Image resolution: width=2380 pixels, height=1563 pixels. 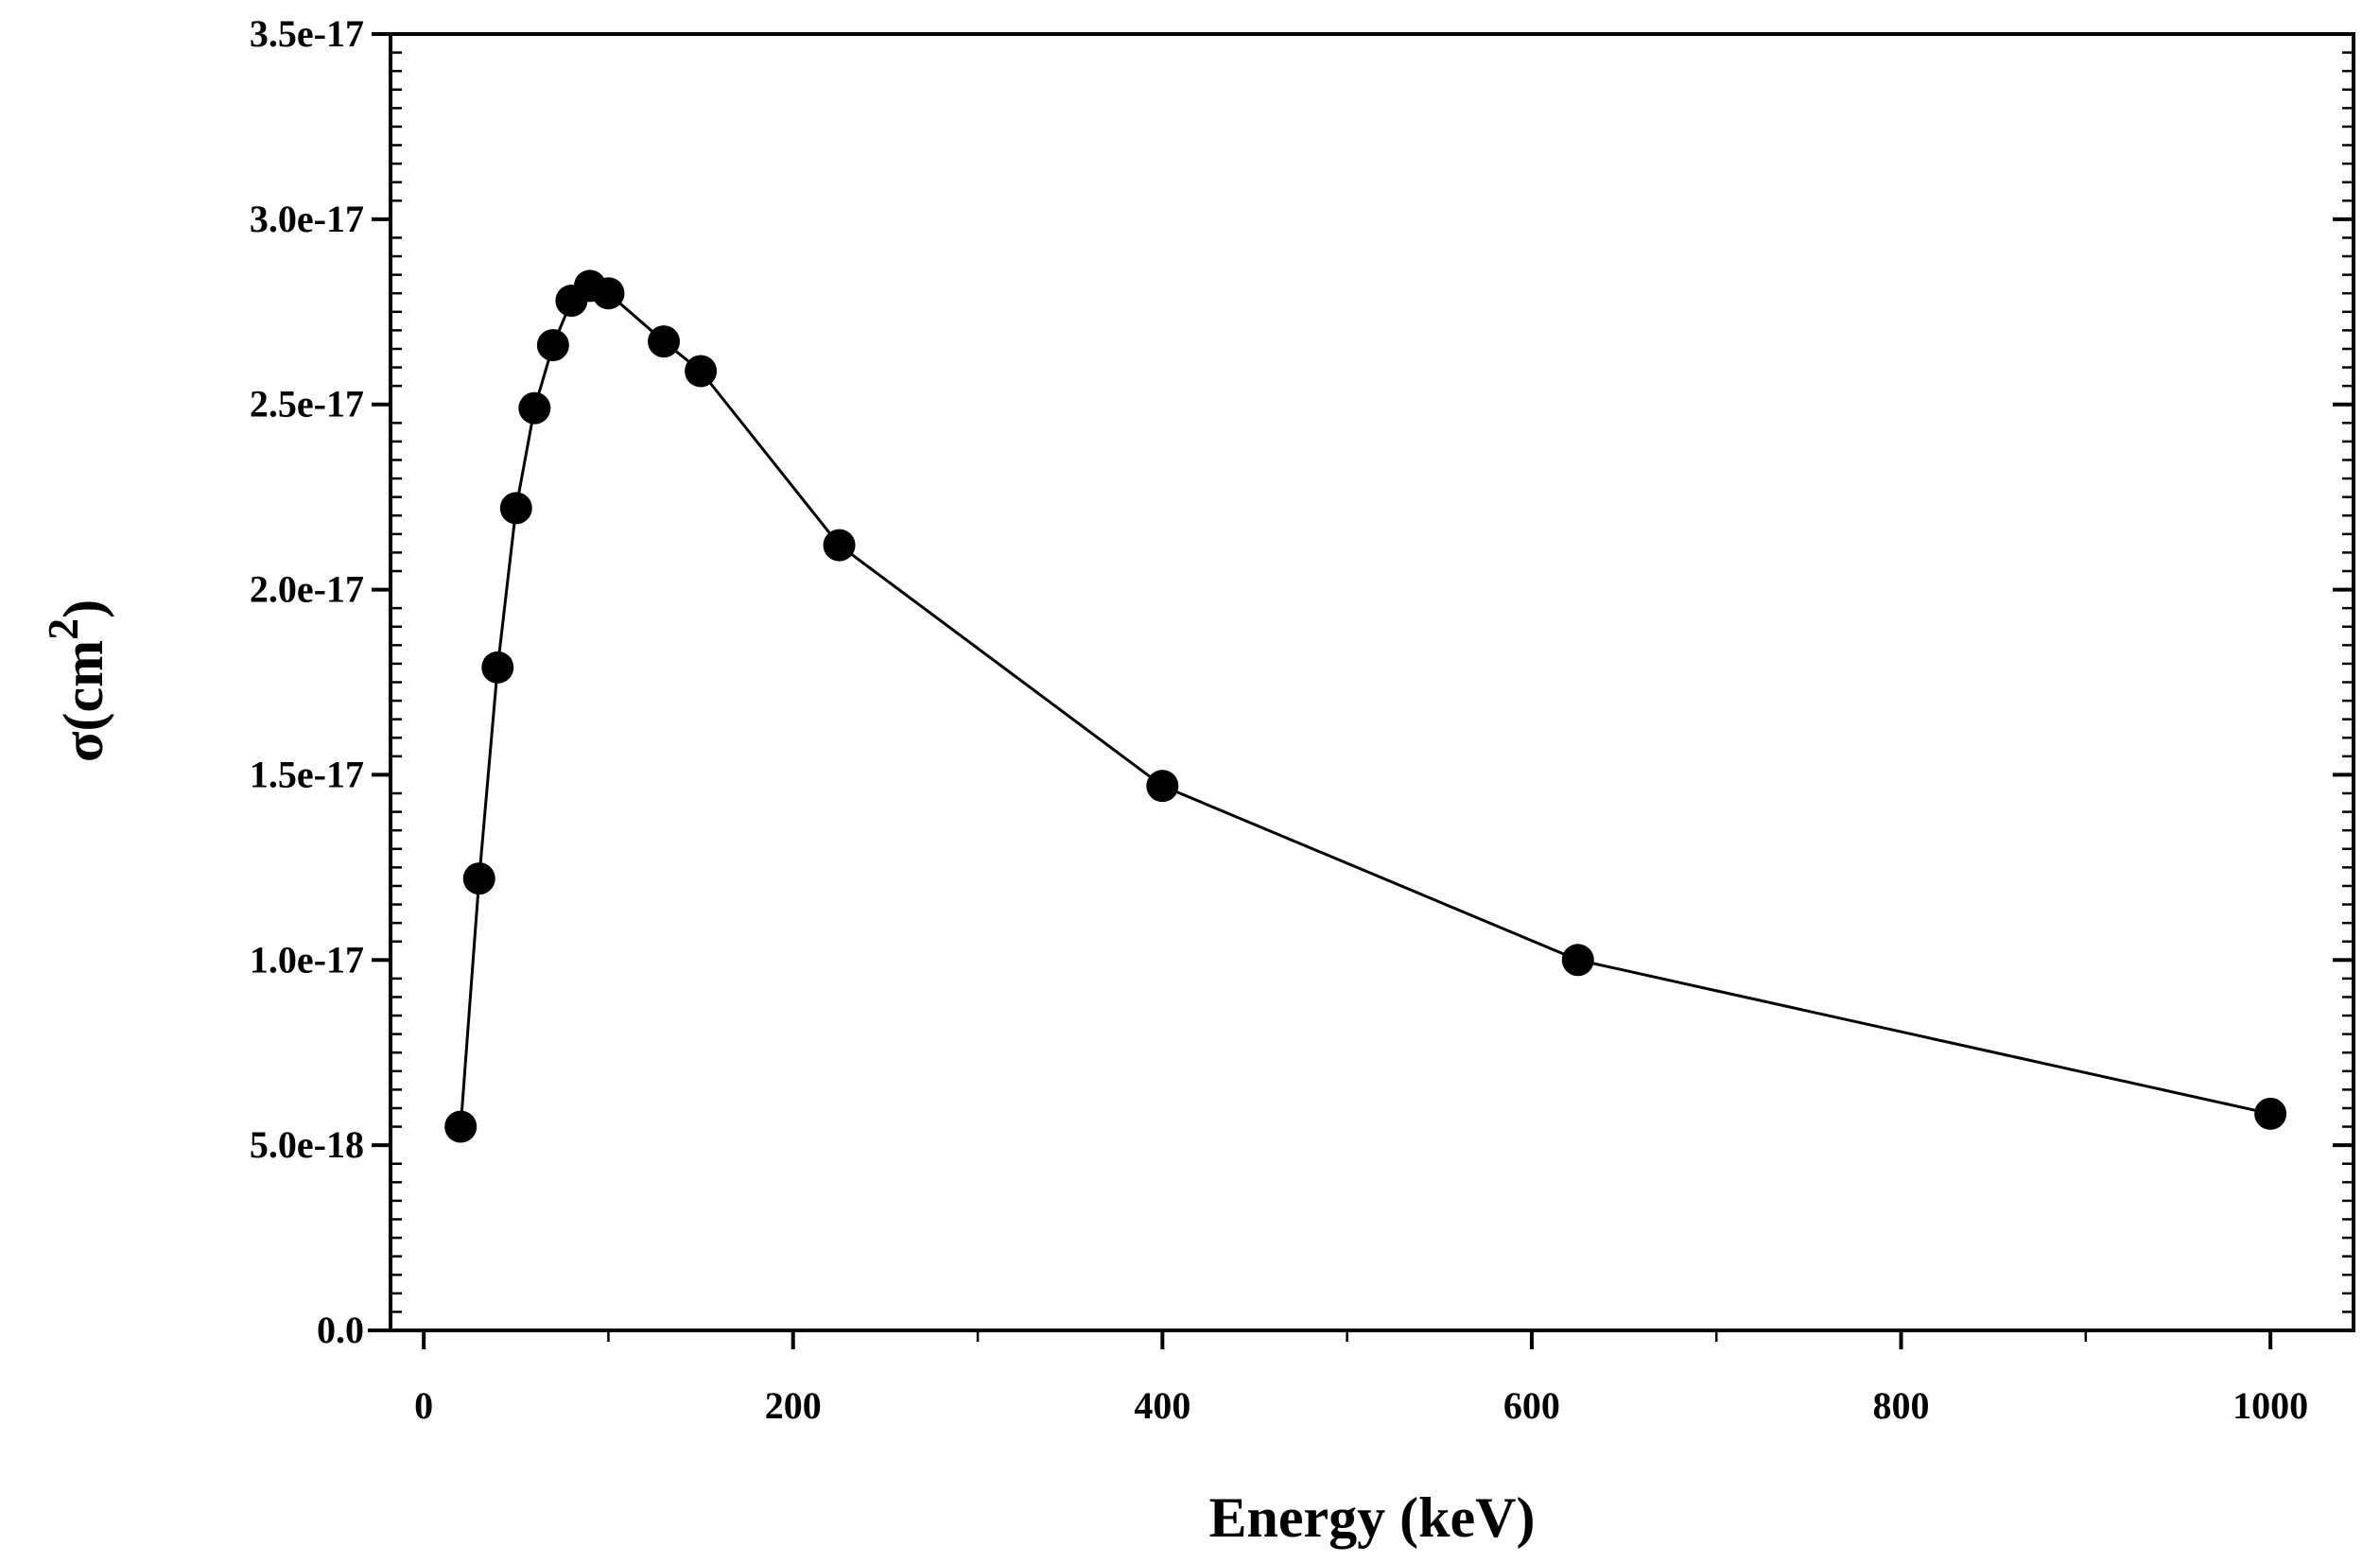 What do you see at coordinates (1361, 1379) in the screenshot?
I see `x-axis-ticks: 0 200 400 600 800 1000` at bounding box center [1361, 1379].